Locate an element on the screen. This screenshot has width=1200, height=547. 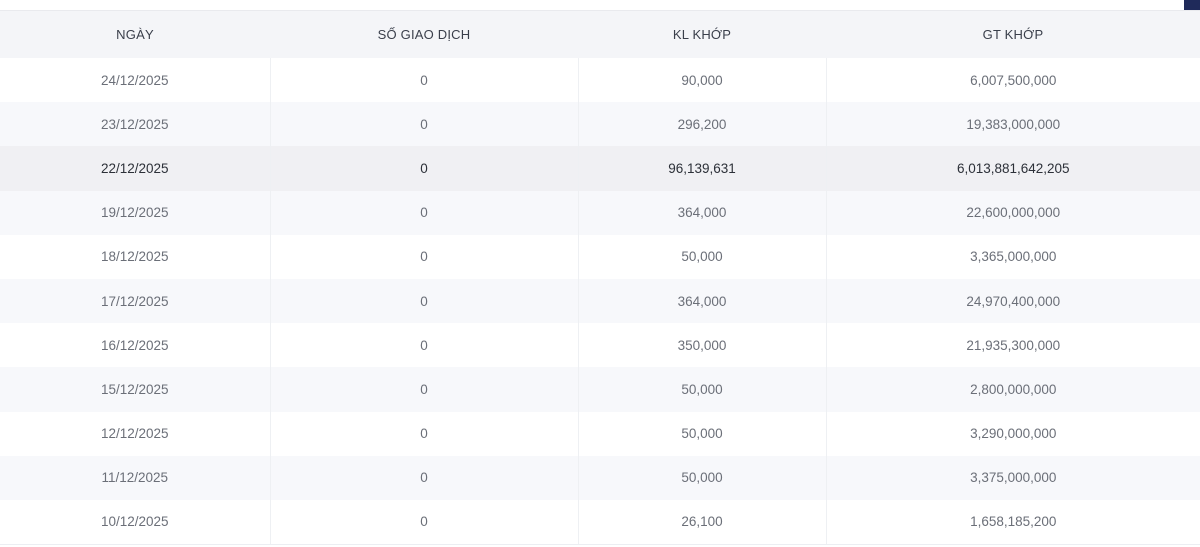
cell-volume: 90,000 is located at coordinates (702, 80).